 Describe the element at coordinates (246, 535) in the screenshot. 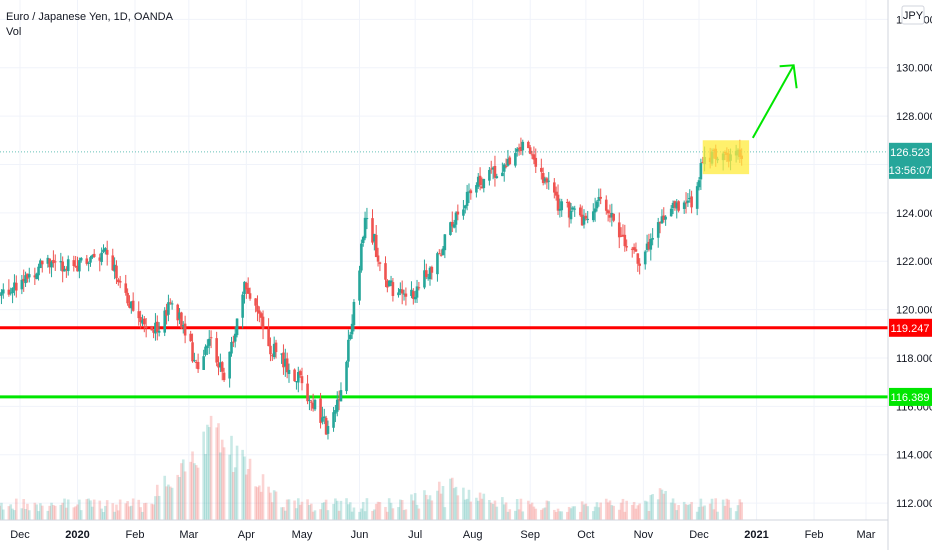

I see `x-tick-label: Apr` at that location.